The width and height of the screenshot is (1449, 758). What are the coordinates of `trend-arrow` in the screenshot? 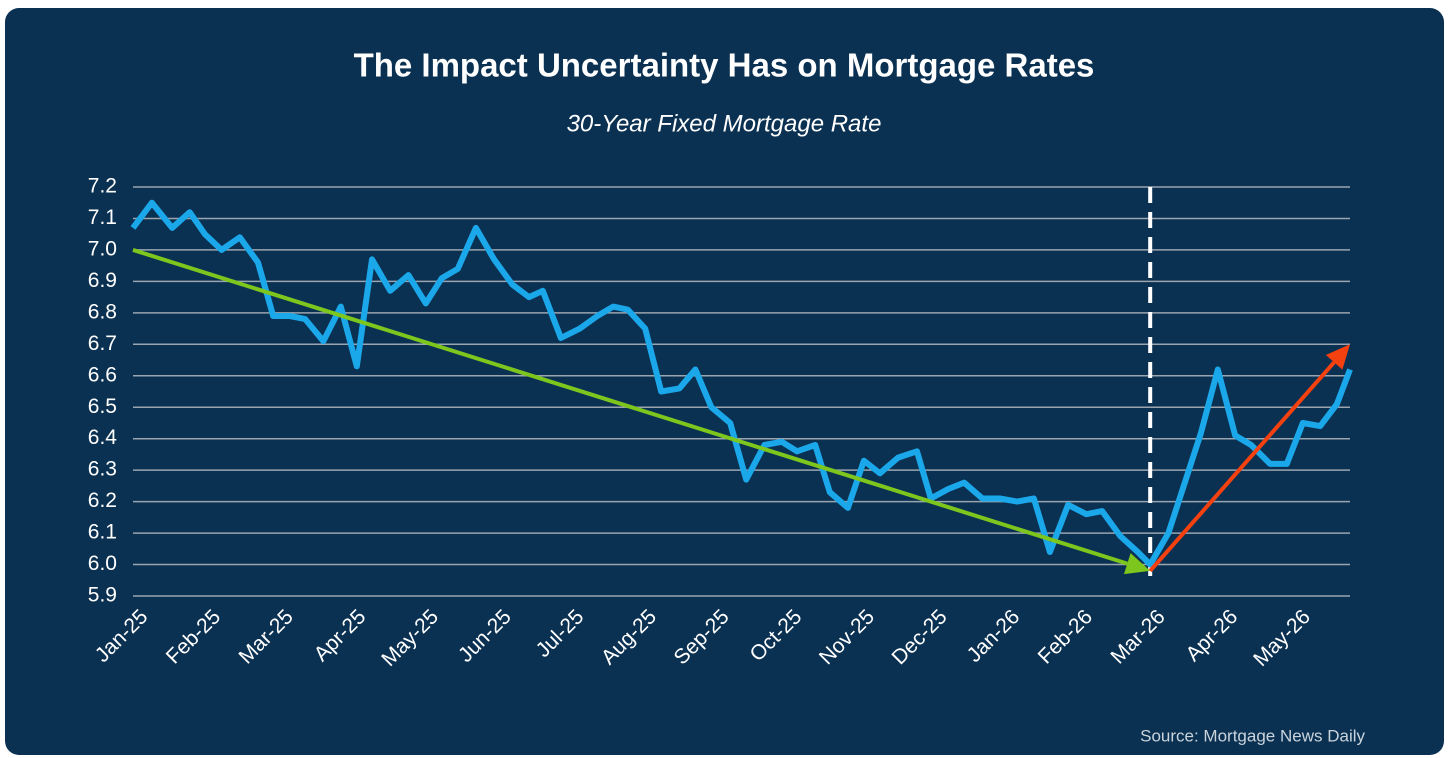 It's located at (1242, 466).